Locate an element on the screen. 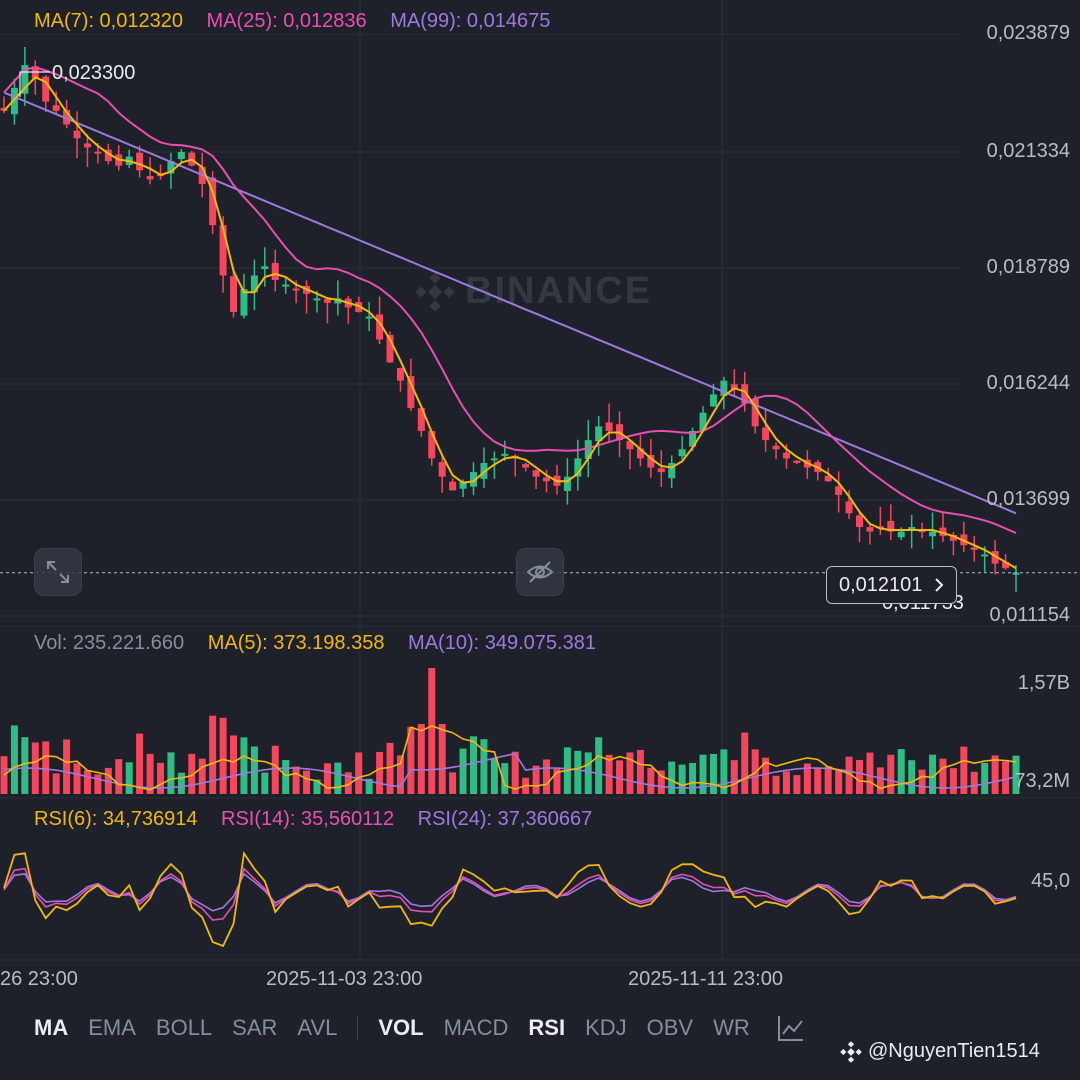 The image size is (1080, 1080). volume-tick-label: 1,57B is located at coordinates (1043, 683).